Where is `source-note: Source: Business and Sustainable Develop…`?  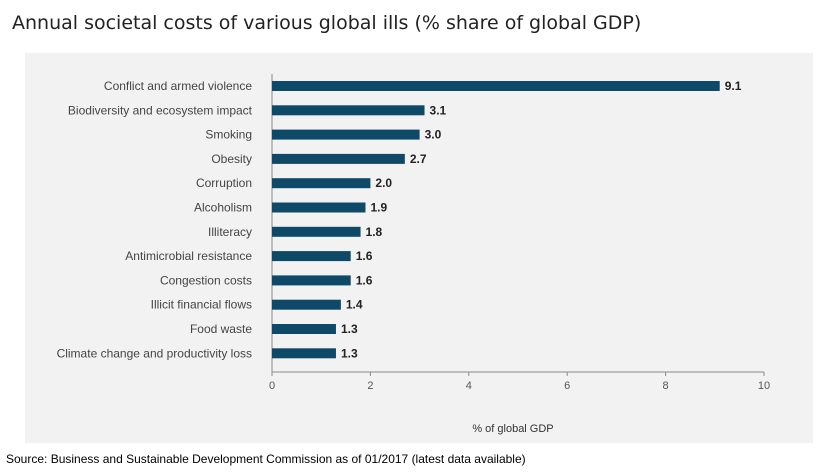 source-note: Source: Business and Sustainable Develop… is located at coordinates (266, 459).